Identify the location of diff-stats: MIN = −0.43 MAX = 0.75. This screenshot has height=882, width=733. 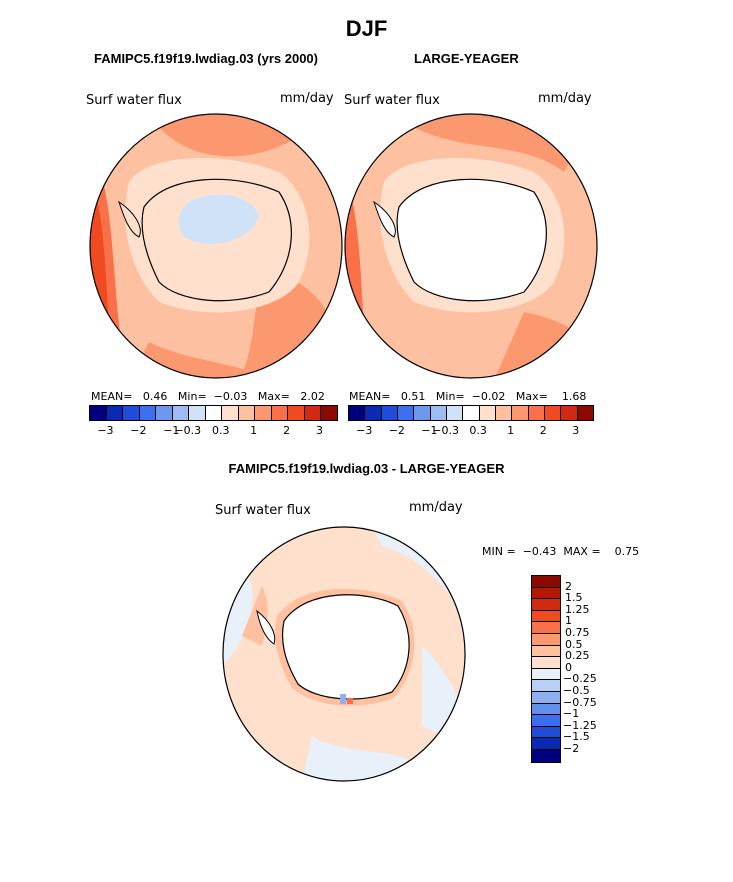
(561, 551).